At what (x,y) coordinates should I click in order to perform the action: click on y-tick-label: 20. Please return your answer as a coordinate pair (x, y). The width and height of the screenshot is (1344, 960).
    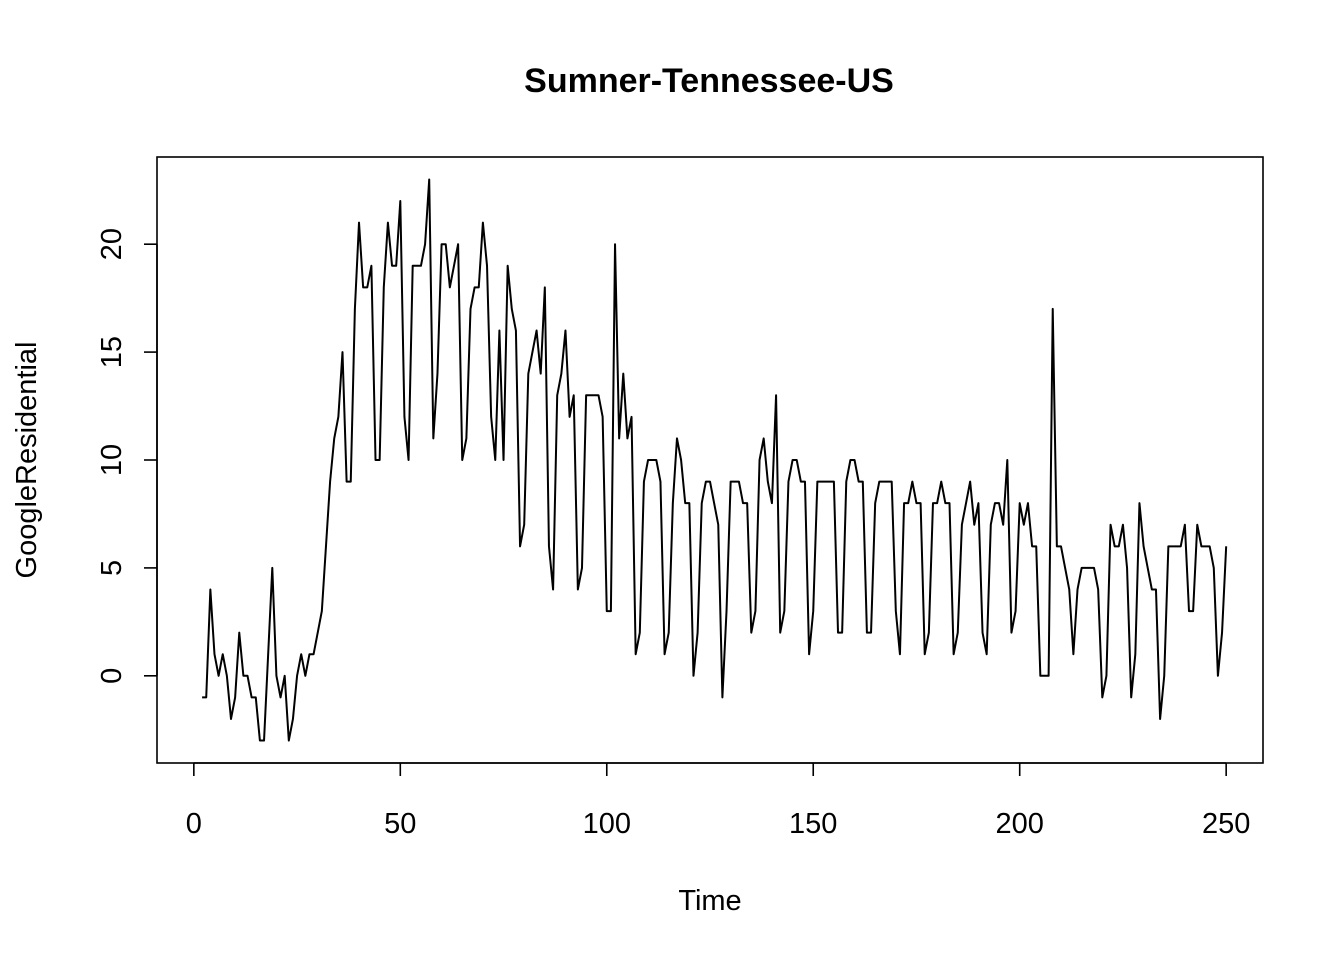
    Looking at the image, I should click on (112, 244).